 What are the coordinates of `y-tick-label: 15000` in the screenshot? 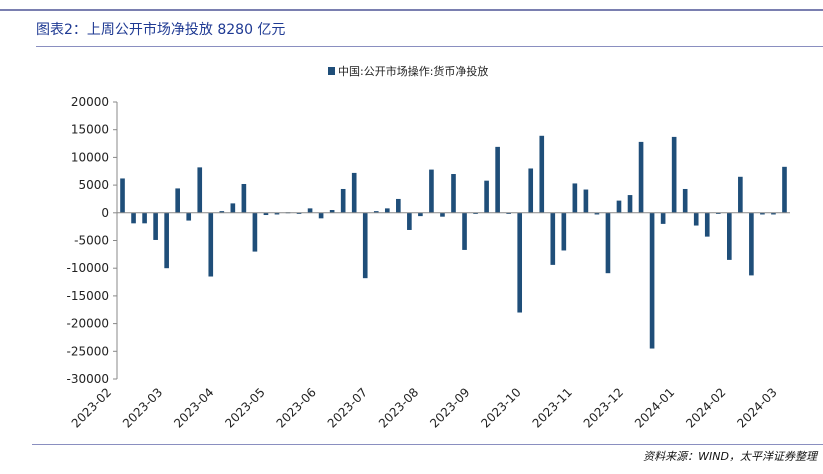 It's located at (90, 130).